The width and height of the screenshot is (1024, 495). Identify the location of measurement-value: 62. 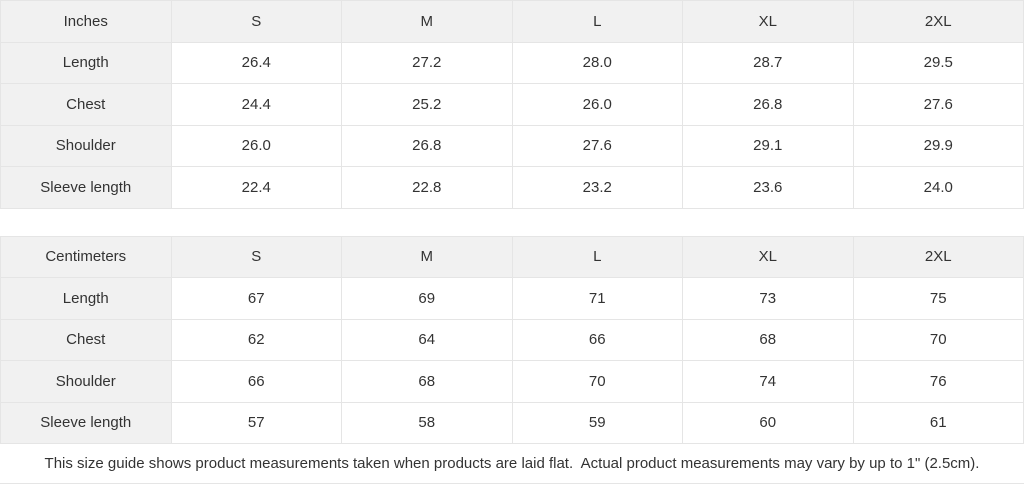
(256, 339).